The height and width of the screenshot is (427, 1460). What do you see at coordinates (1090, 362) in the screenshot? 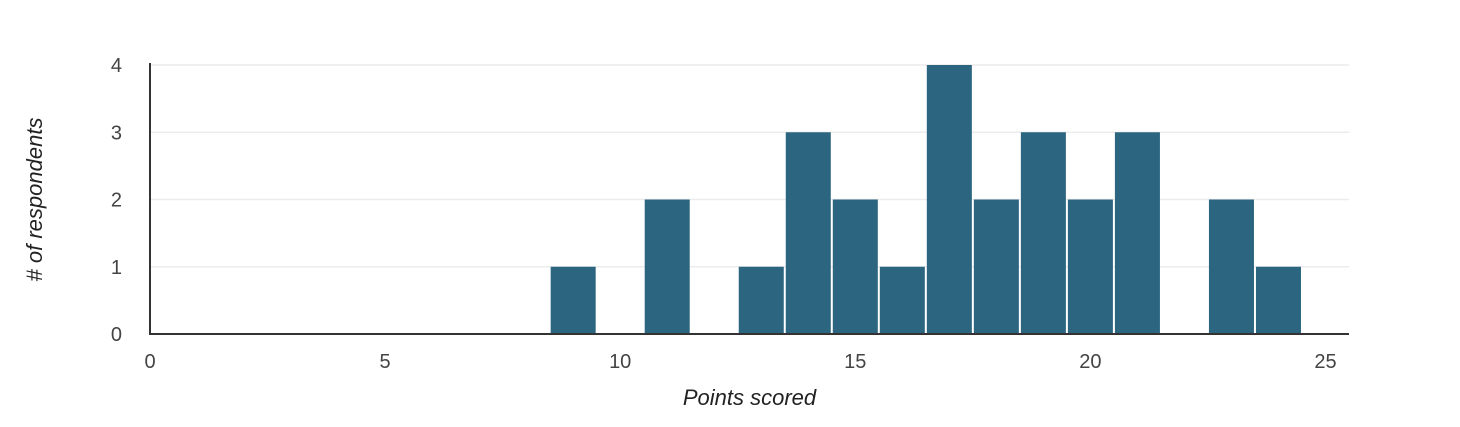
I see `x-tick-label-20: 20` at bounding box center [1090, 362].